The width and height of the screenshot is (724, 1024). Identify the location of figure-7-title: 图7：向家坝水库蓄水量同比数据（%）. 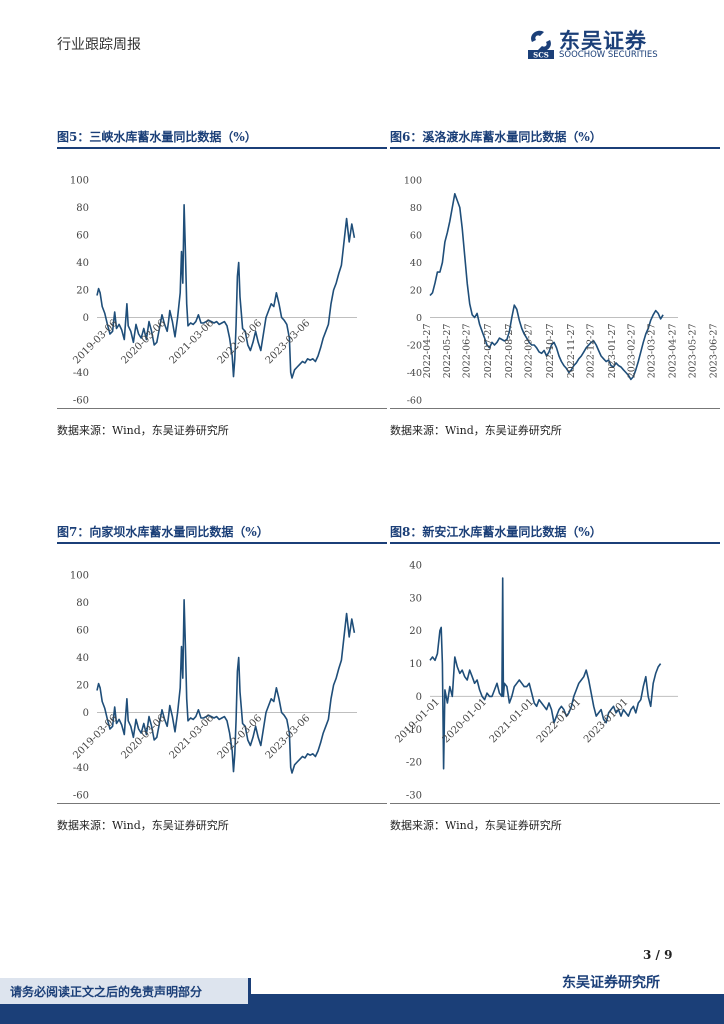
(163, 532).